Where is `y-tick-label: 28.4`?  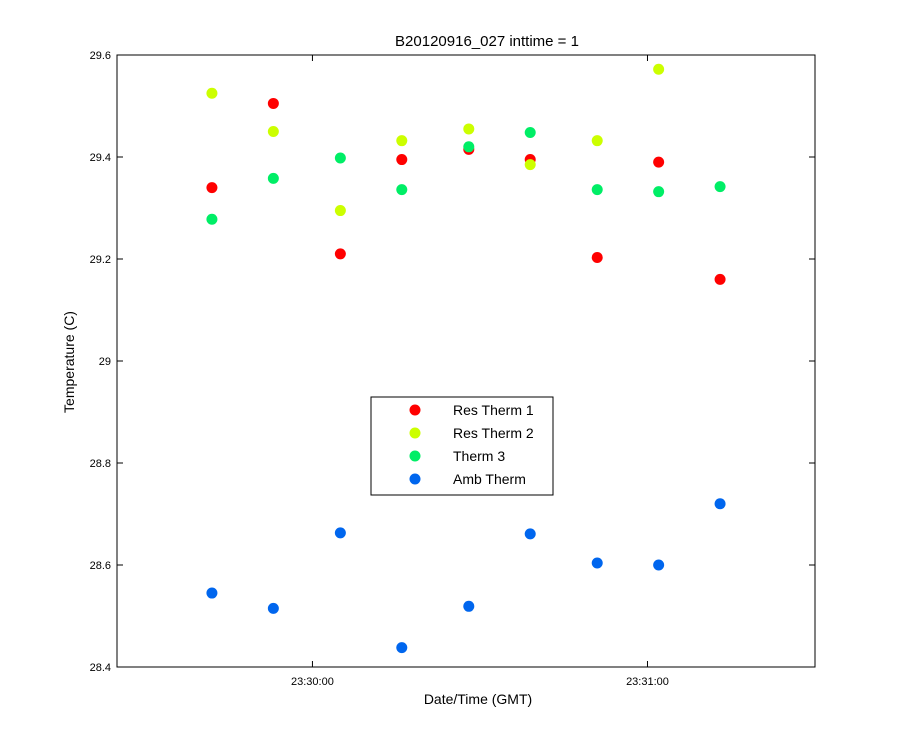
y-tick-label: 28.4 is located at coordinates (100, 668).